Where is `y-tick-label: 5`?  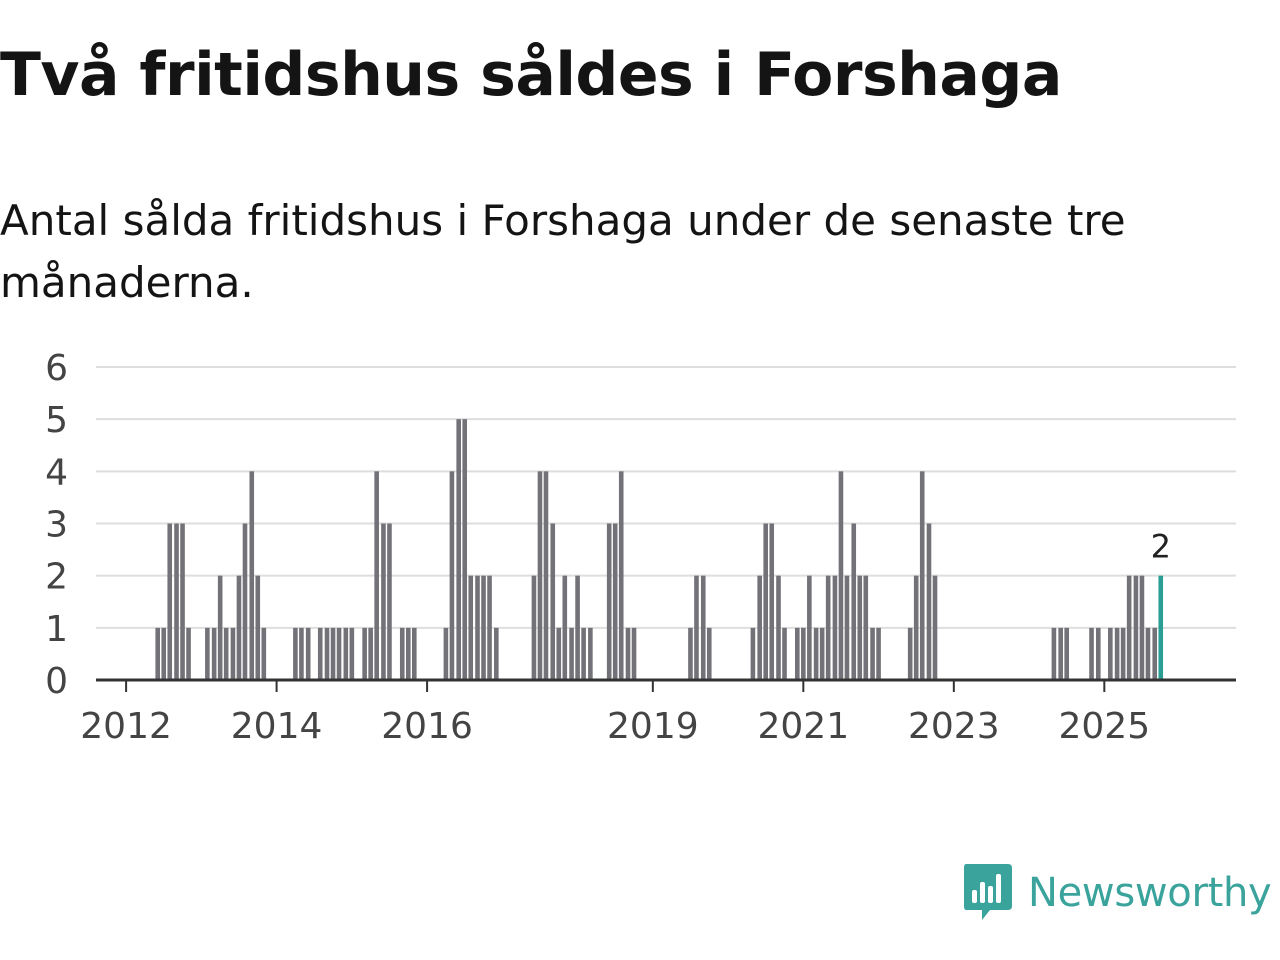
y-tick-label: 5 is located at coordinates (56, 420).